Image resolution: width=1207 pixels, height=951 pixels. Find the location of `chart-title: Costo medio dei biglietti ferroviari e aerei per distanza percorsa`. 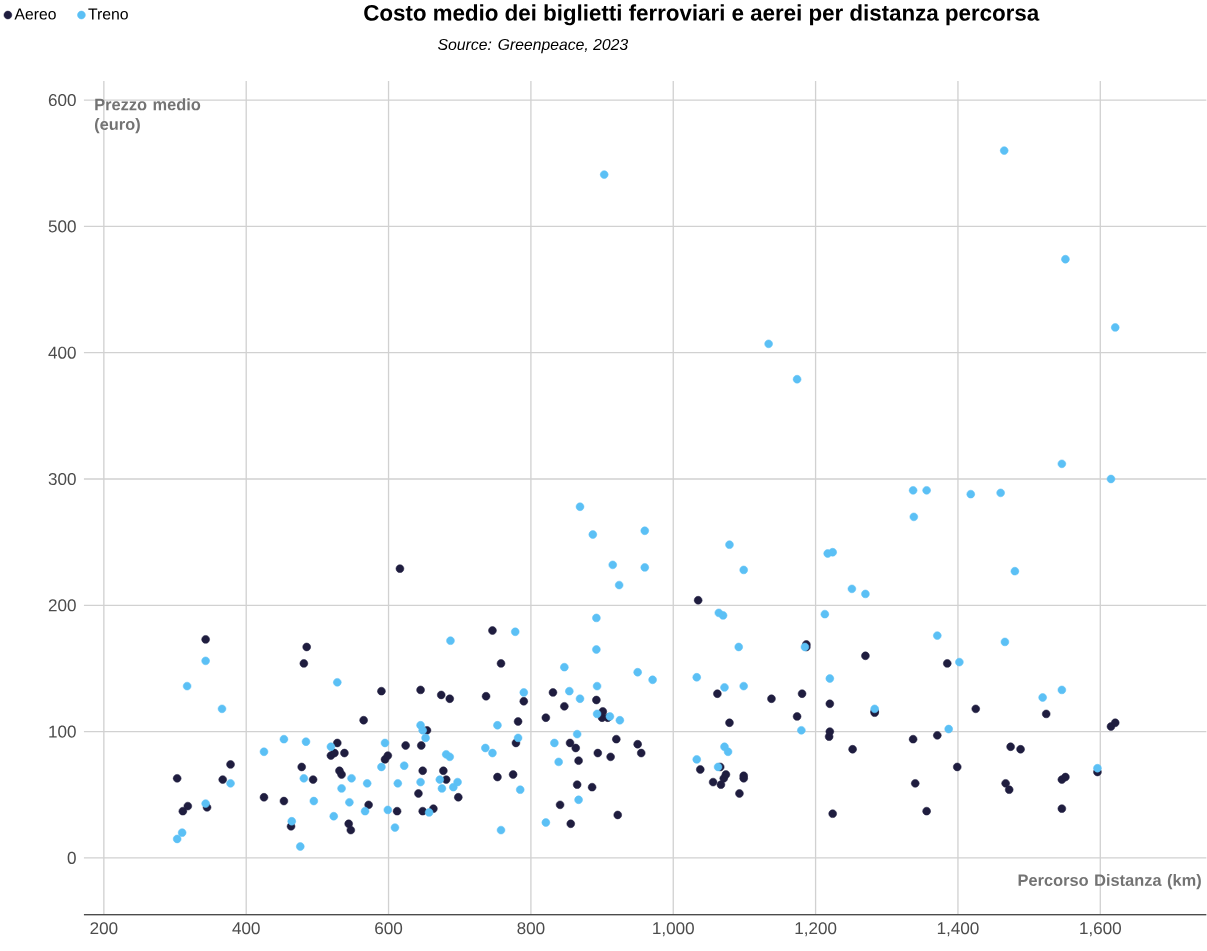

chart-title: Costo medio dei biglietti ferroviari e aerei per distanza percorsa is located at coordinates (702, 15).